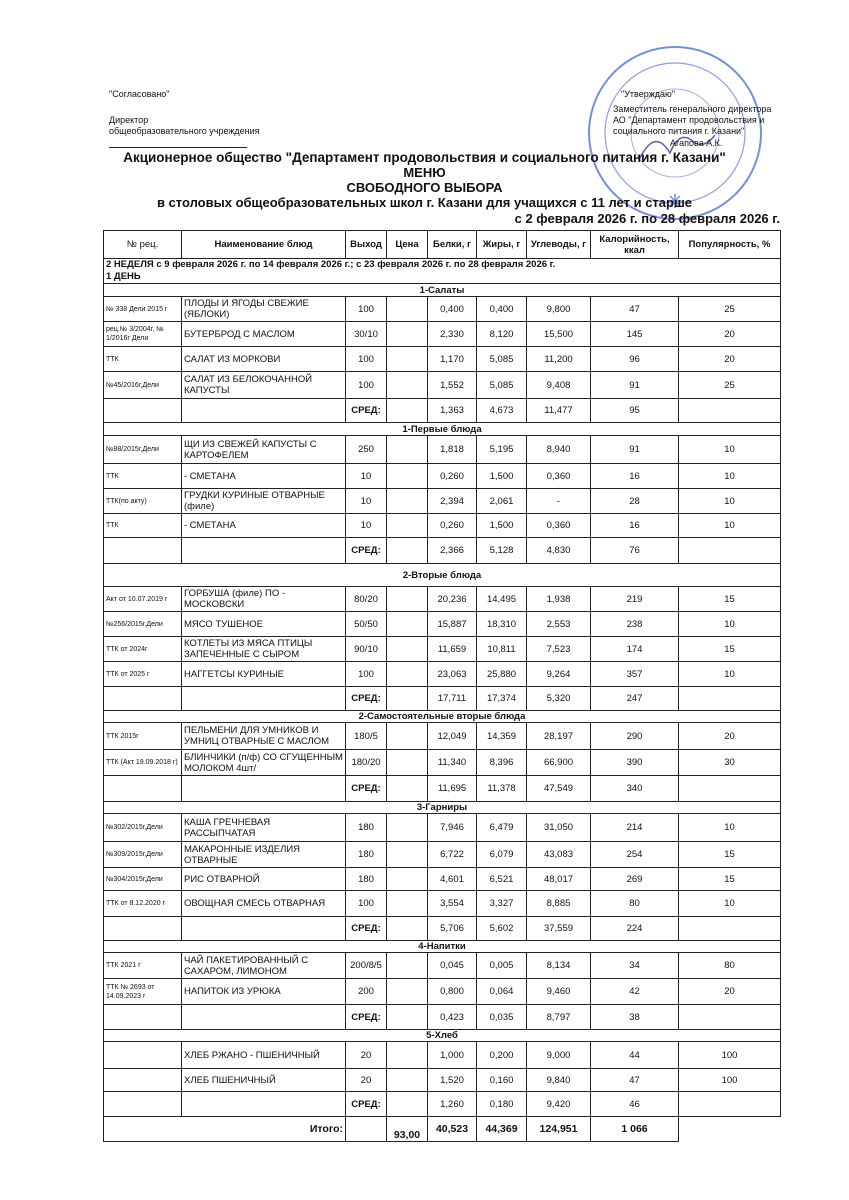  What do you see at coordinates (501, 1017) in the screenshot?
I see `average-fat: 0,035` at bounding box center [501, 1017].